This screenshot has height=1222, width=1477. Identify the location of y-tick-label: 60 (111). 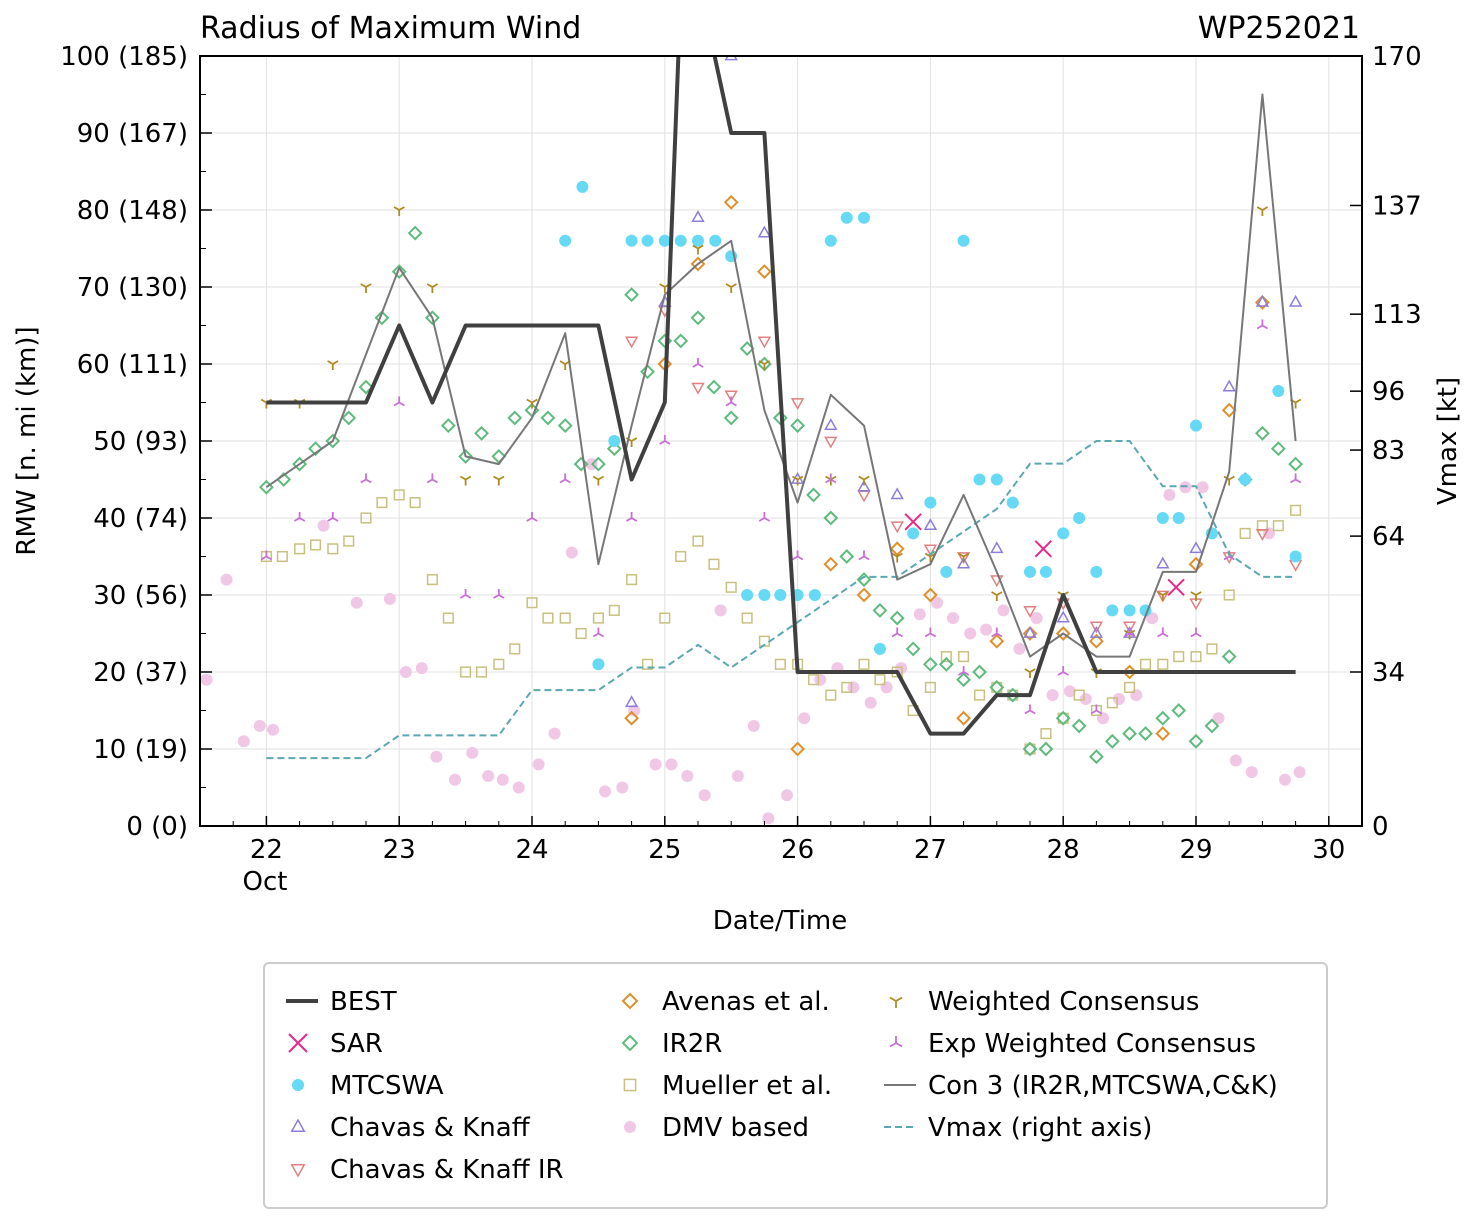
(132, 365).